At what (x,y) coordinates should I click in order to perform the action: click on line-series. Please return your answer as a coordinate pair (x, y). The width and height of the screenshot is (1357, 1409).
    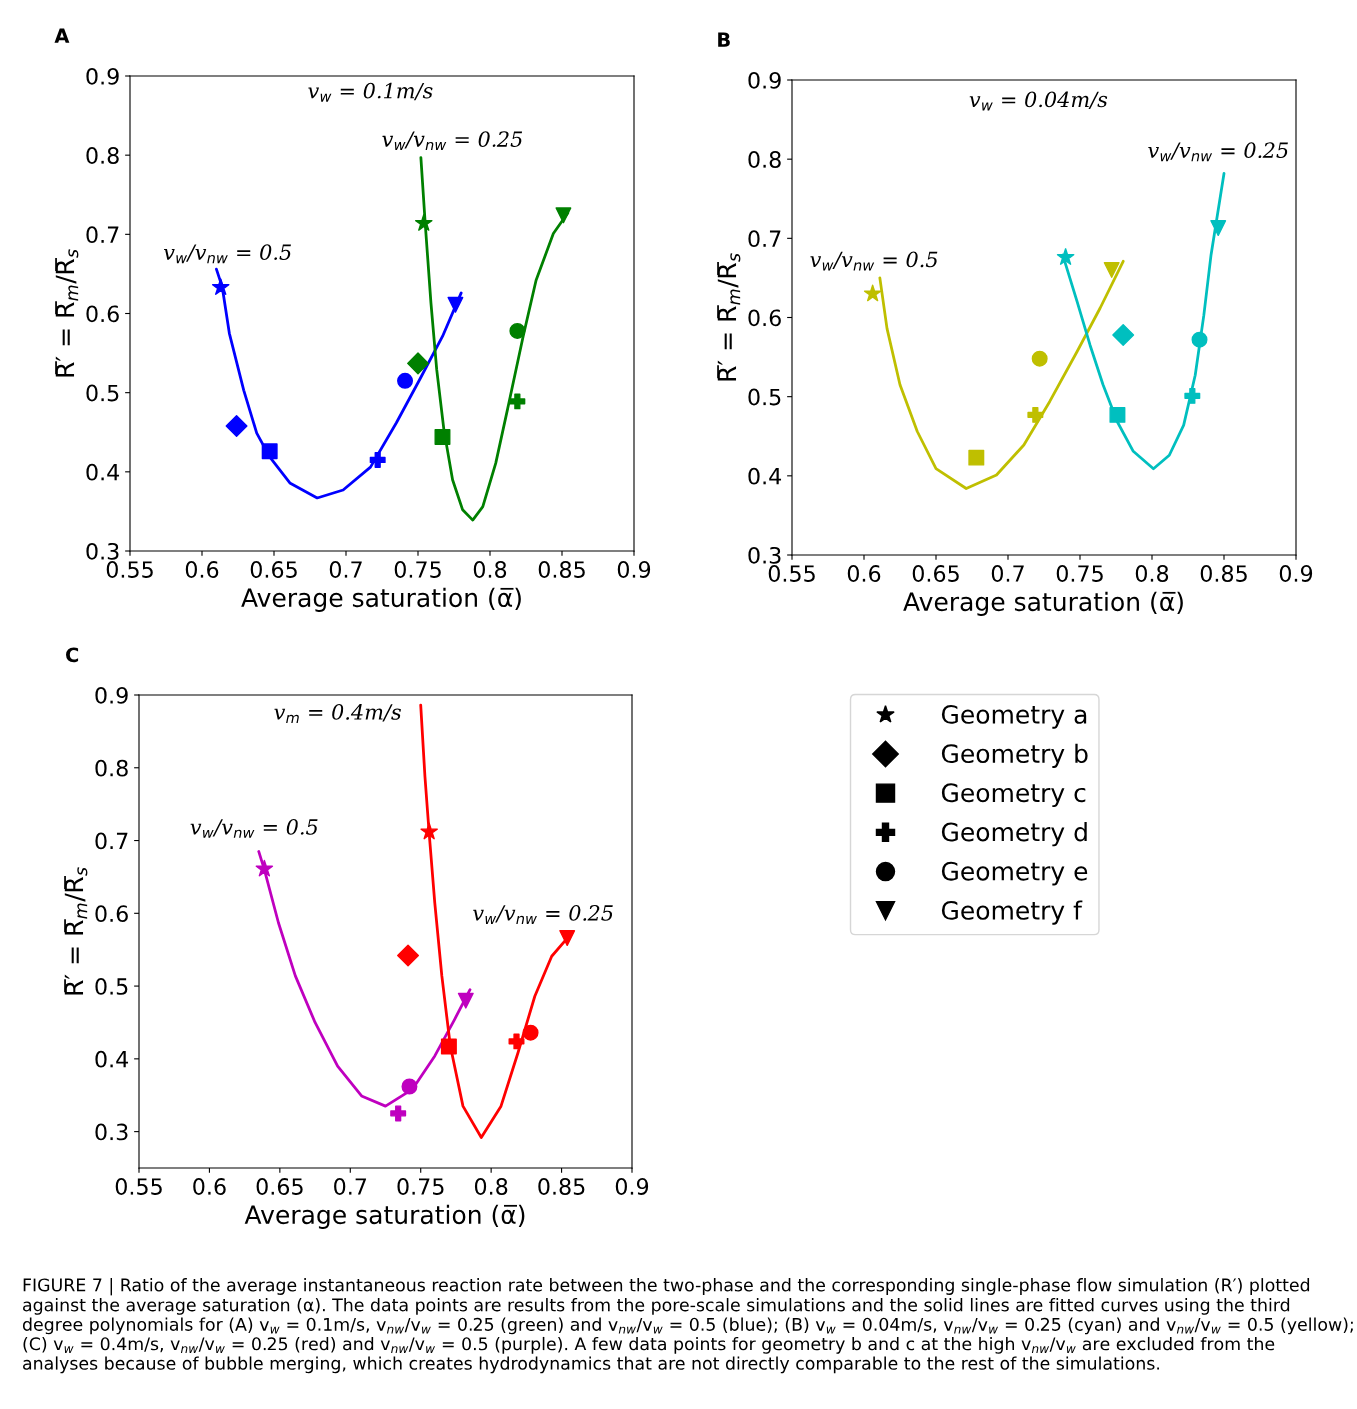
    Looking at the image, I should click on (364, 979).